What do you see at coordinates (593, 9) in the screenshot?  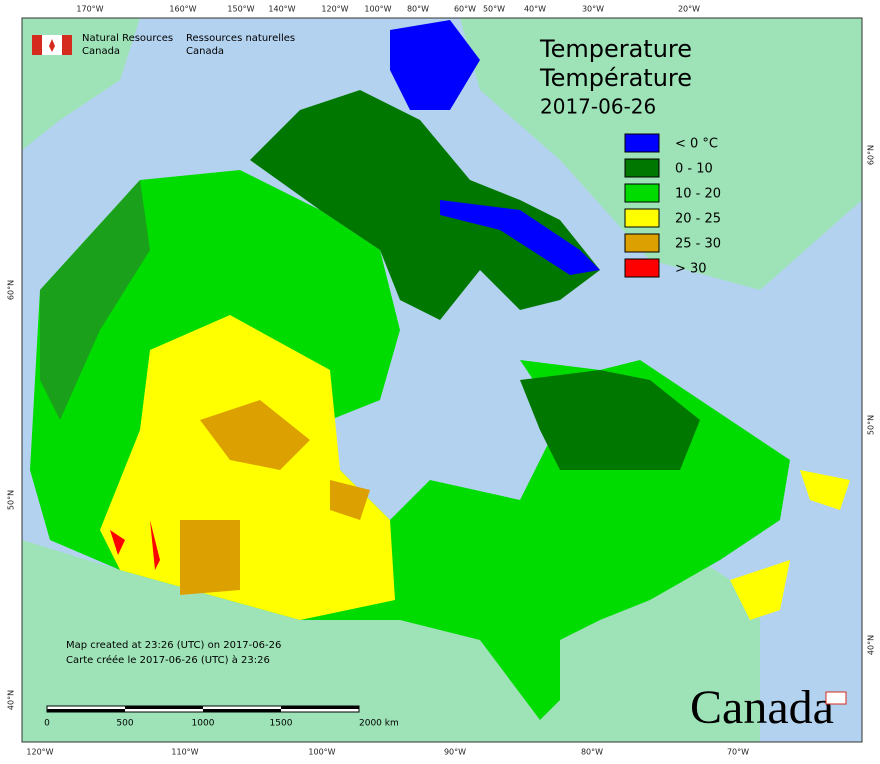 I see `graticule-top: 30°W` at bounding box center [593, 9].